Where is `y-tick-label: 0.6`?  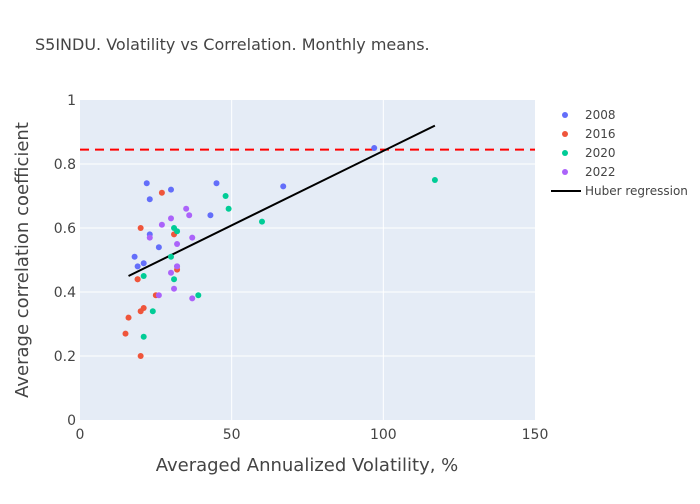 y-tick-label: 0.6 is located at coordinates (65, 229).